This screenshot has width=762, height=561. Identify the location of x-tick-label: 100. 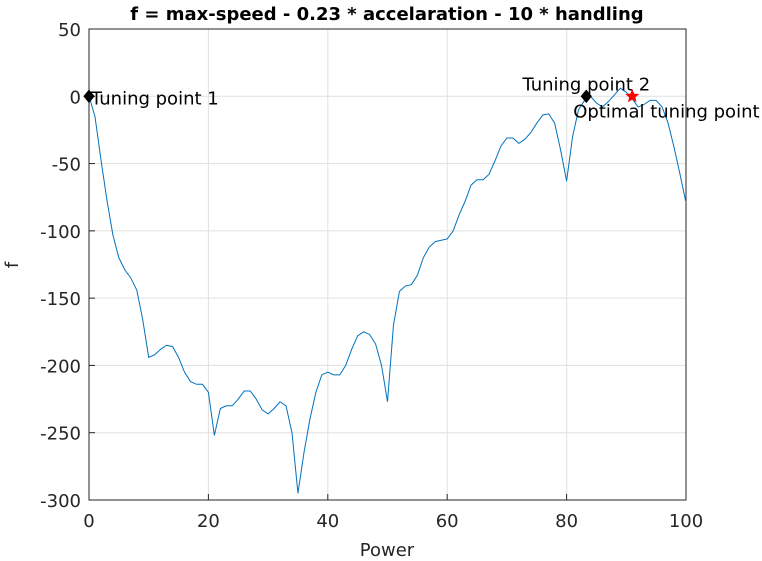
(686, 521).